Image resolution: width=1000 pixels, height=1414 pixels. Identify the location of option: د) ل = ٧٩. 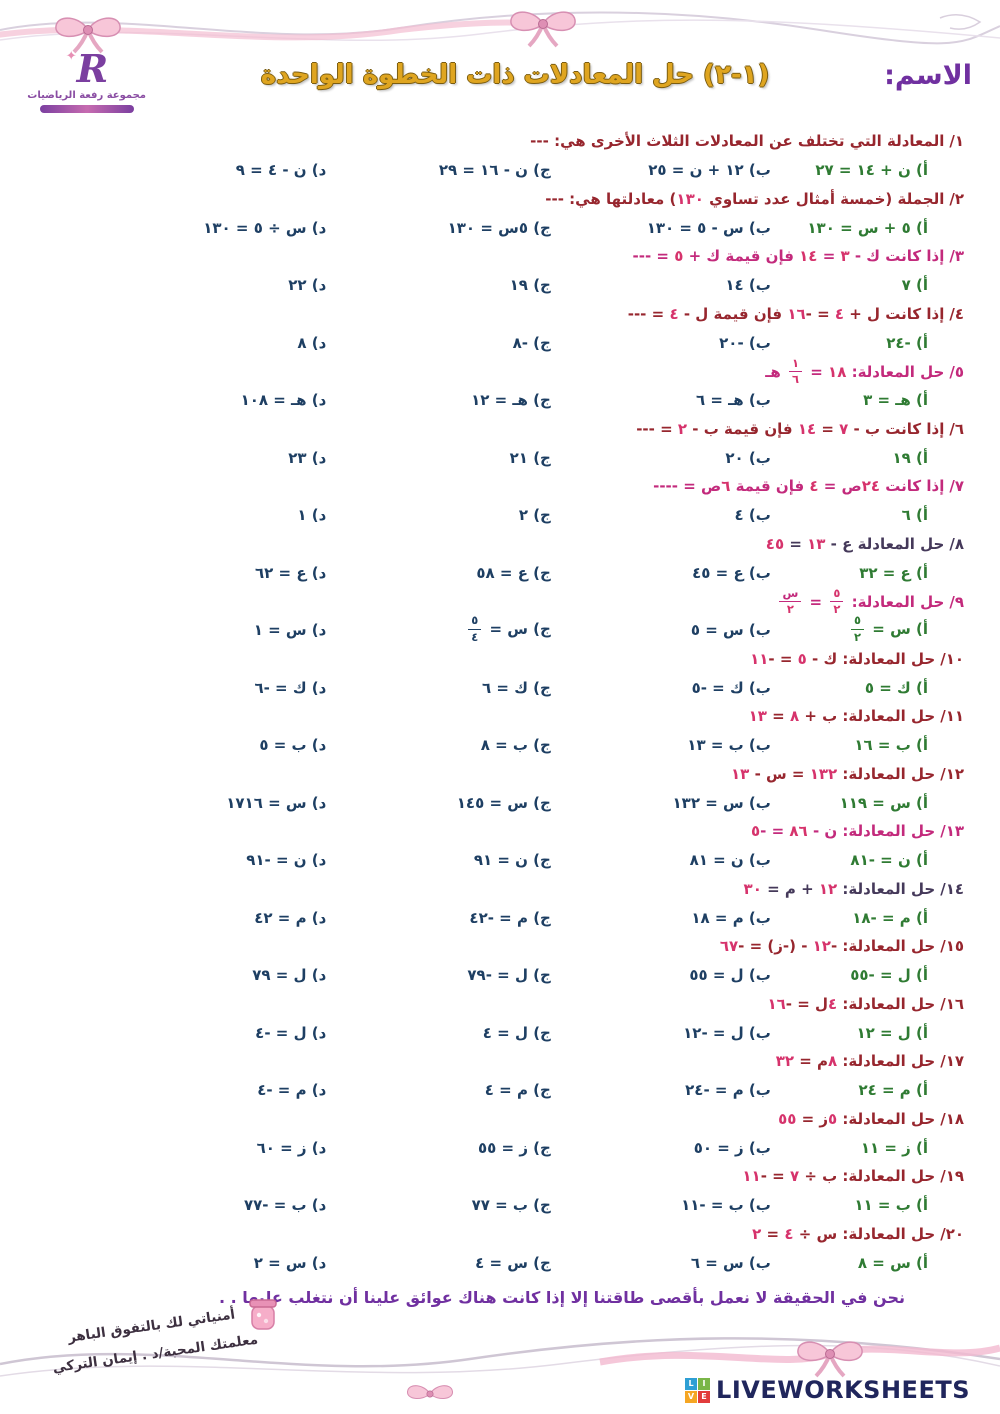
(289, 975).